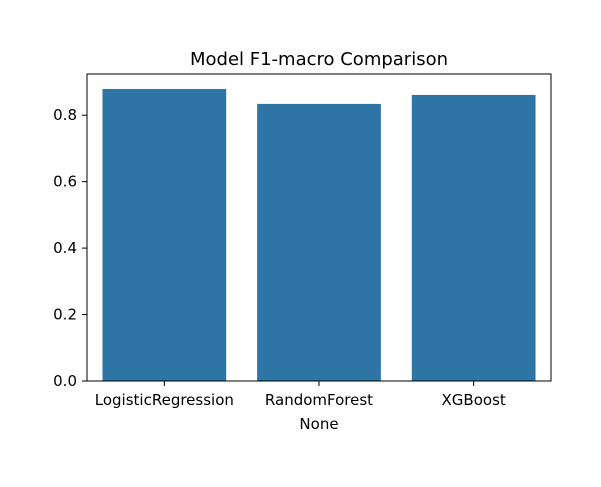 This screenshot has height=487, width=601. What do you see at coordinates (65, 315) in the screenshot?
I see `y-tick-label: 0.2` at bounding box center [65, 315].